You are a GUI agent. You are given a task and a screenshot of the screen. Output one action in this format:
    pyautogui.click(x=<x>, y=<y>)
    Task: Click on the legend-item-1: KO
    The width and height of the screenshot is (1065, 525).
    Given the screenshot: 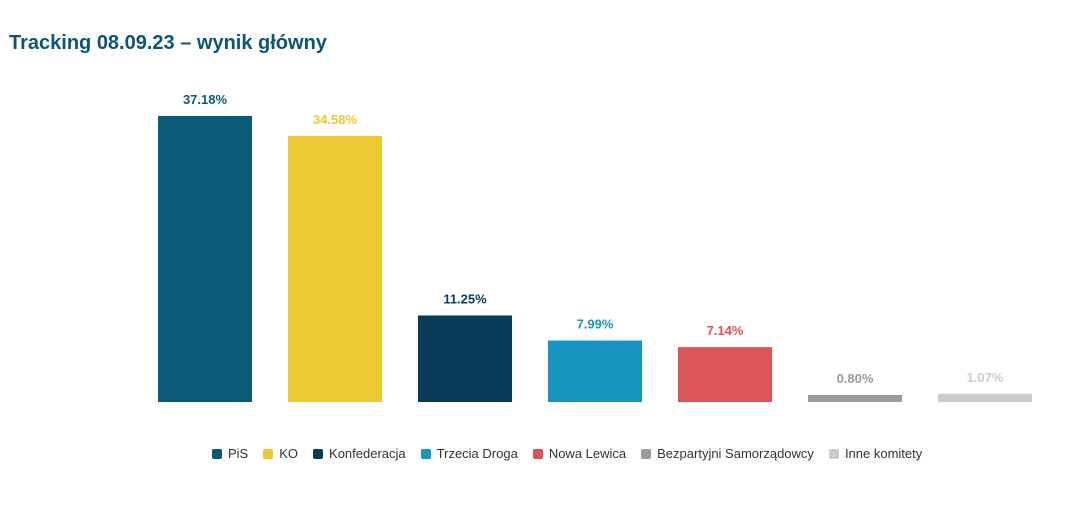 What is the action you would take?
    pyautogui.click(x=280, y=453)
    